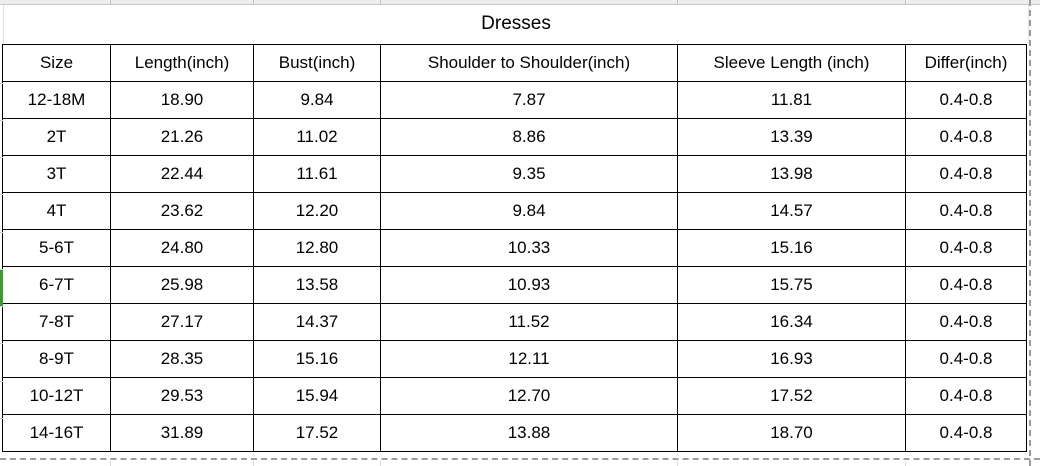  What do you see at coordinates (1, 288) in the screenshot?
I see `selection-indicator` at bounding box center [1, 288].